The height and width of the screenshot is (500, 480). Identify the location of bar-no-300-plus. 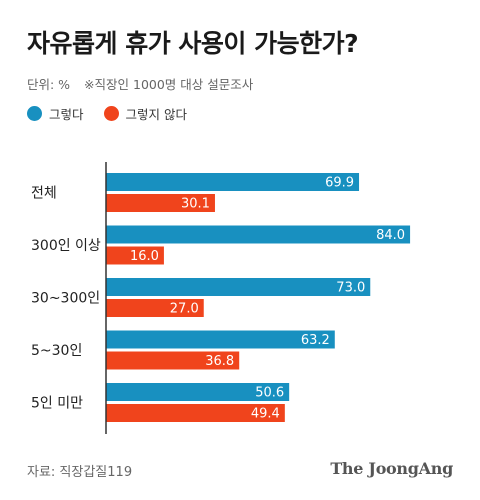
(135, 255).